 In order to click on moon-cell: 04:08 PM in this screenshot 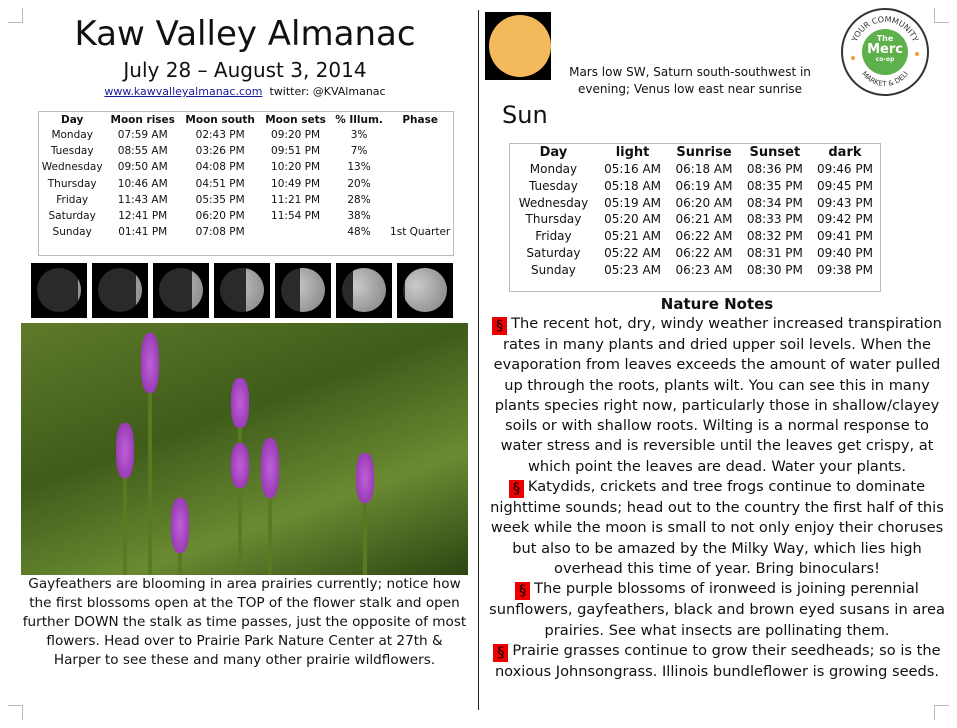, I will do `click(220, 167)`.